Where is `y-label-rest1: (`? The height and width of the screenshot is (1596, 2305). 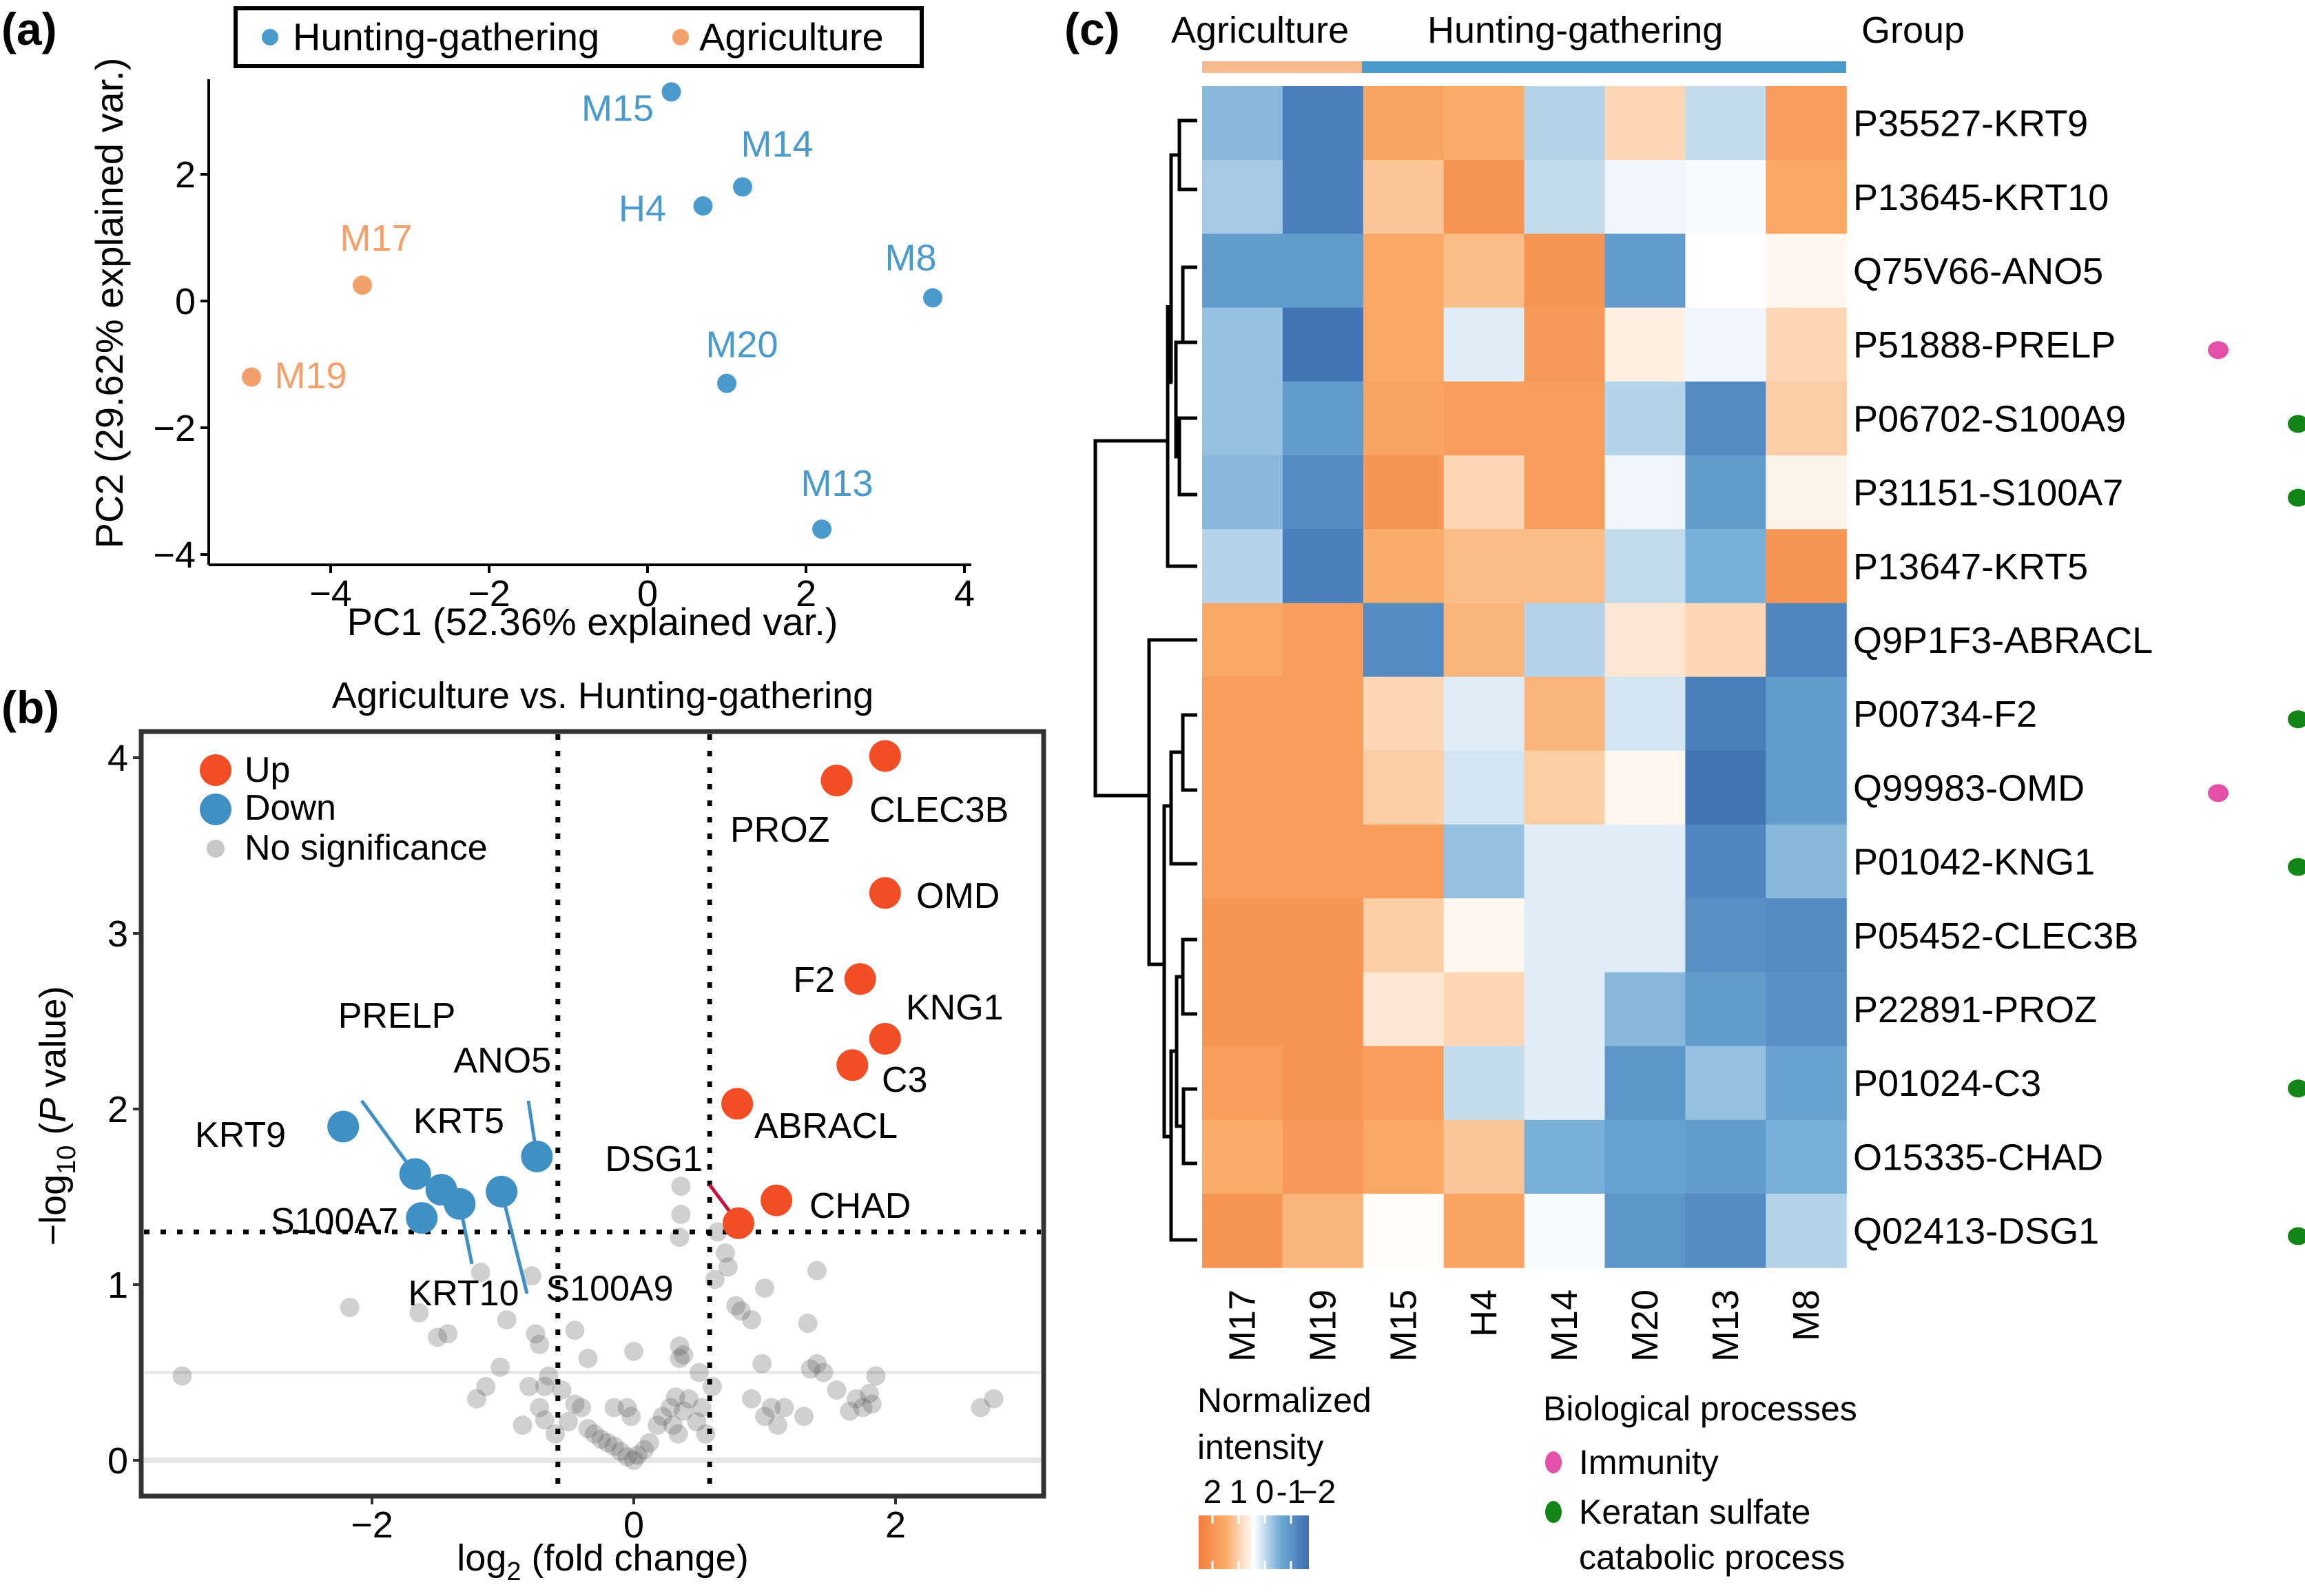 y-label-rest1: ( is located at coordinates (53, 1134).